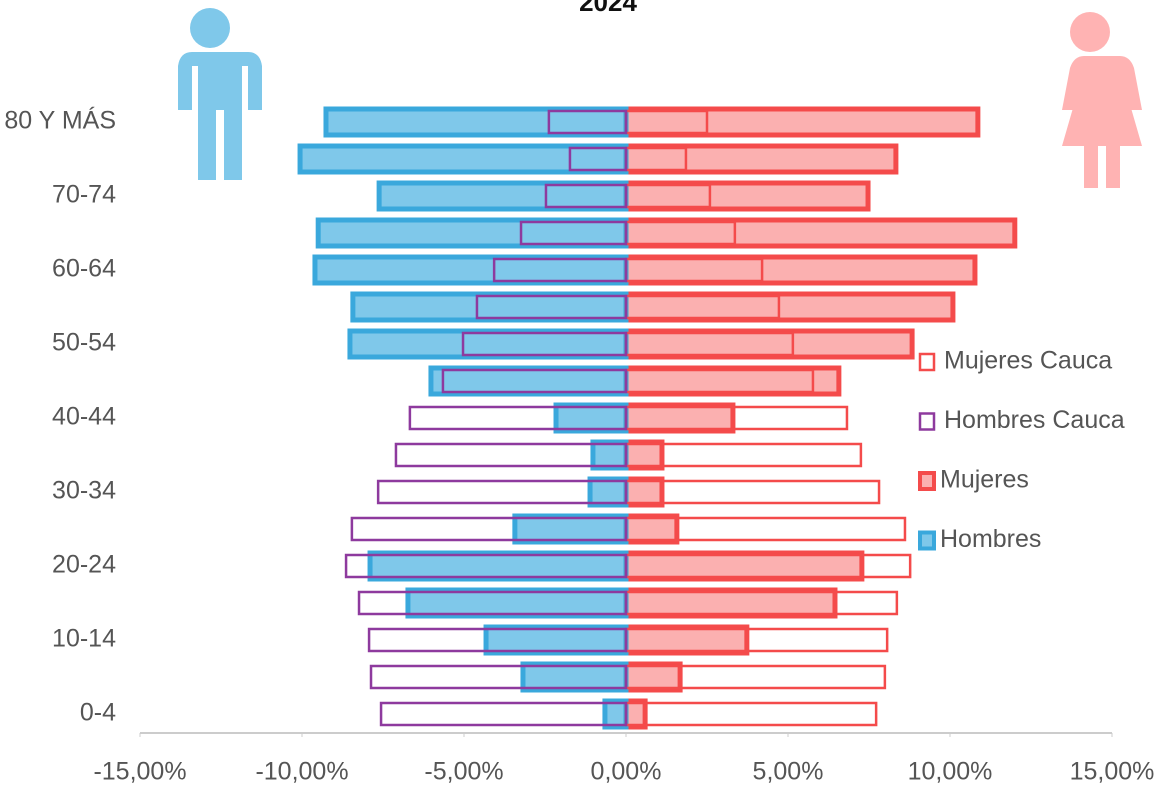 The width and height of the screenshot is (1168, 788). What do you see at coordinates (60, 120) in the screenshot?
I see `y-tick-label: 80 Y MÁS` at bounding box center [60, 120].